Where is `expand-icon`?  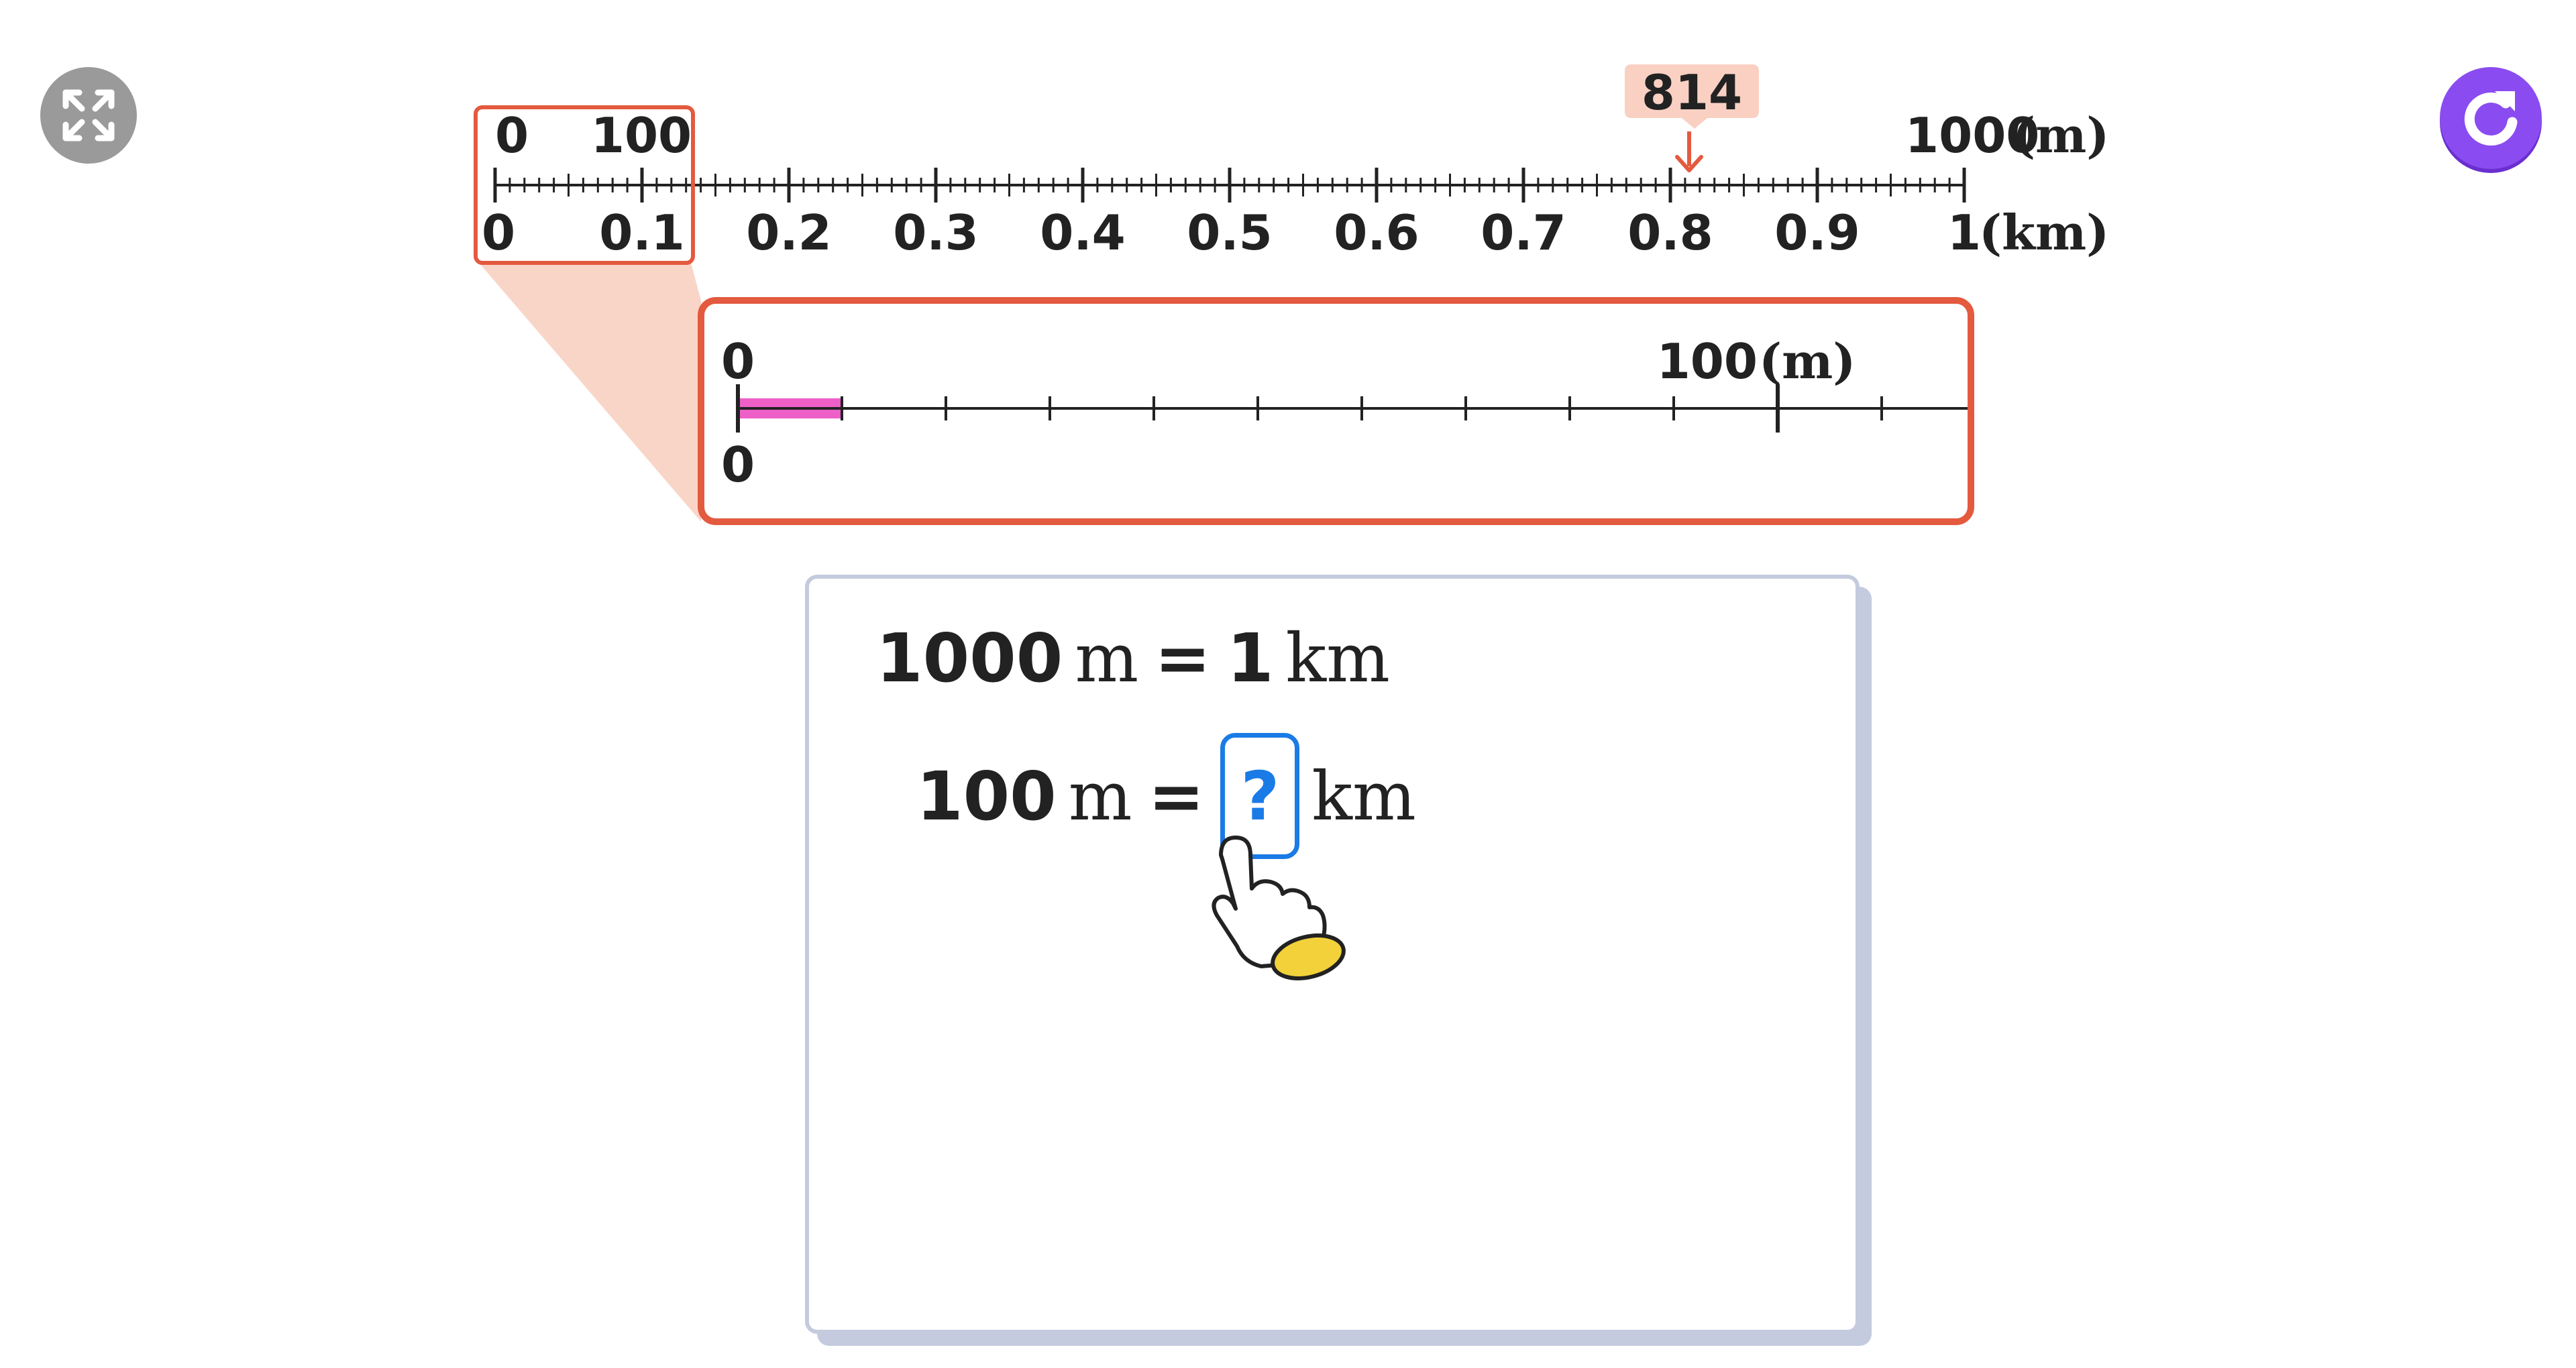
expand-icon is located at coordinates (88, 115).